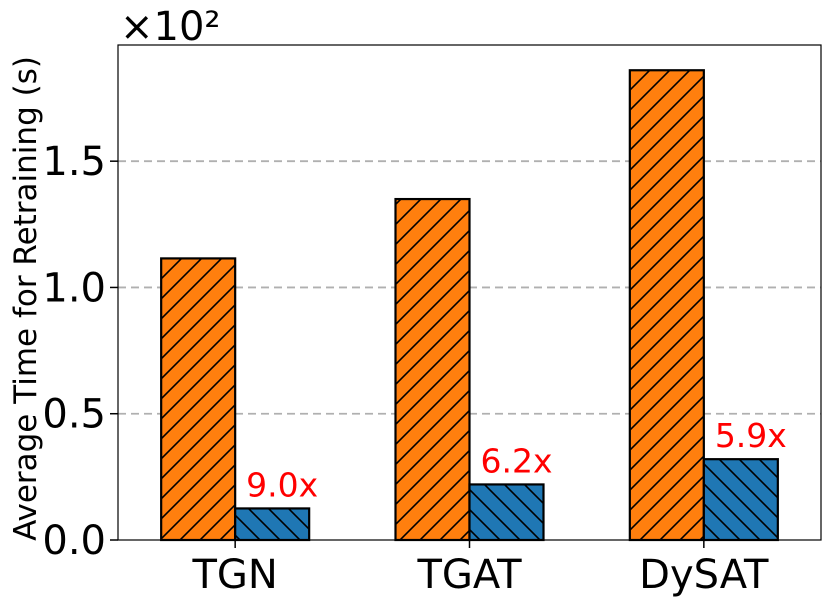  What do you see at coordinates (234, 575) in the screenshot?
I see `x-tick-label-tgn: TGN` at bounding box center [234, 575].